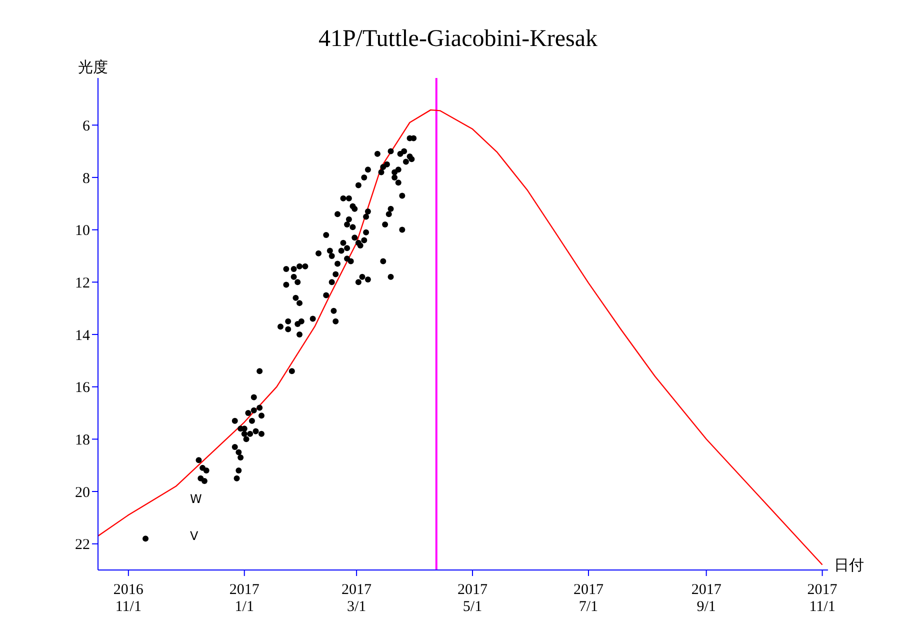  What do you see at coordinates (473, 598) in the screenshot?
I see `x-tick-label: 2017 5/1` at bounding box center [473, 598].